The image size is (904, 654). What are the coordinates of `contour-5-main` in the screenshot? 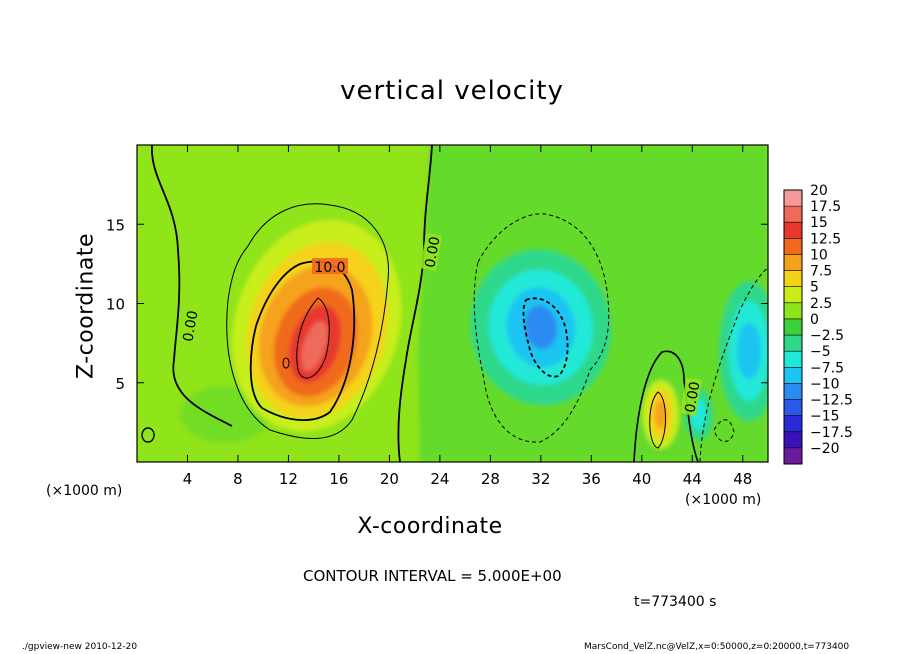 It's located at (307, 321).